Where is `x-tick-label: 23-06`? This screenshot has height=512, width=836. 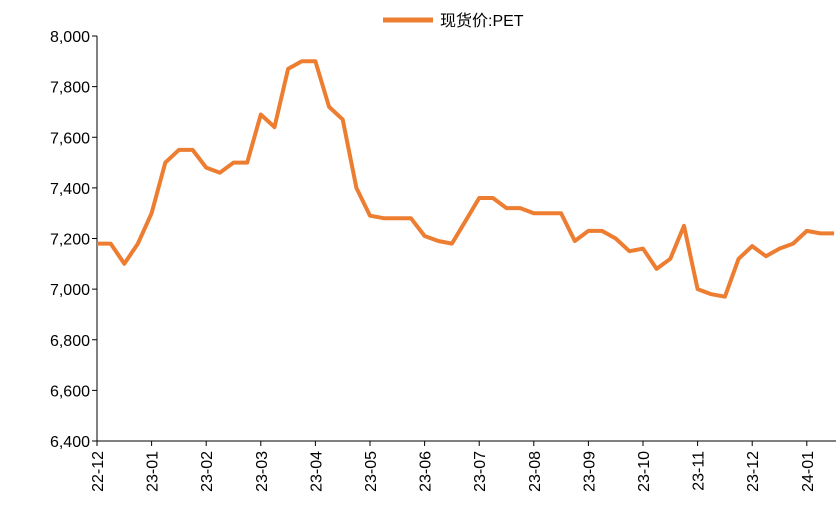 x-tick-label: 23-06 is located at coordinates (426, 471).